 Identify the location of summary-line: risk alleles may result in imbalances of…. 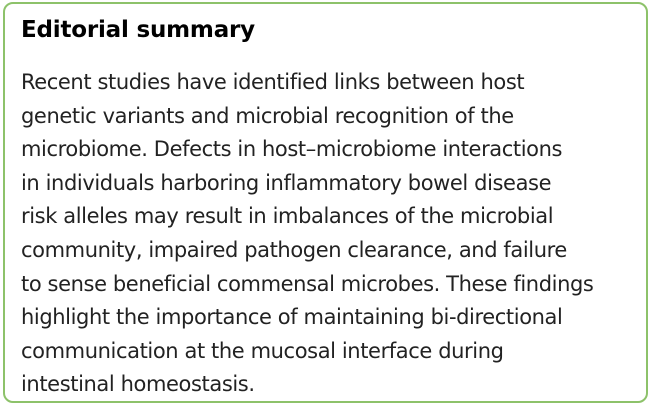
(287, 216).